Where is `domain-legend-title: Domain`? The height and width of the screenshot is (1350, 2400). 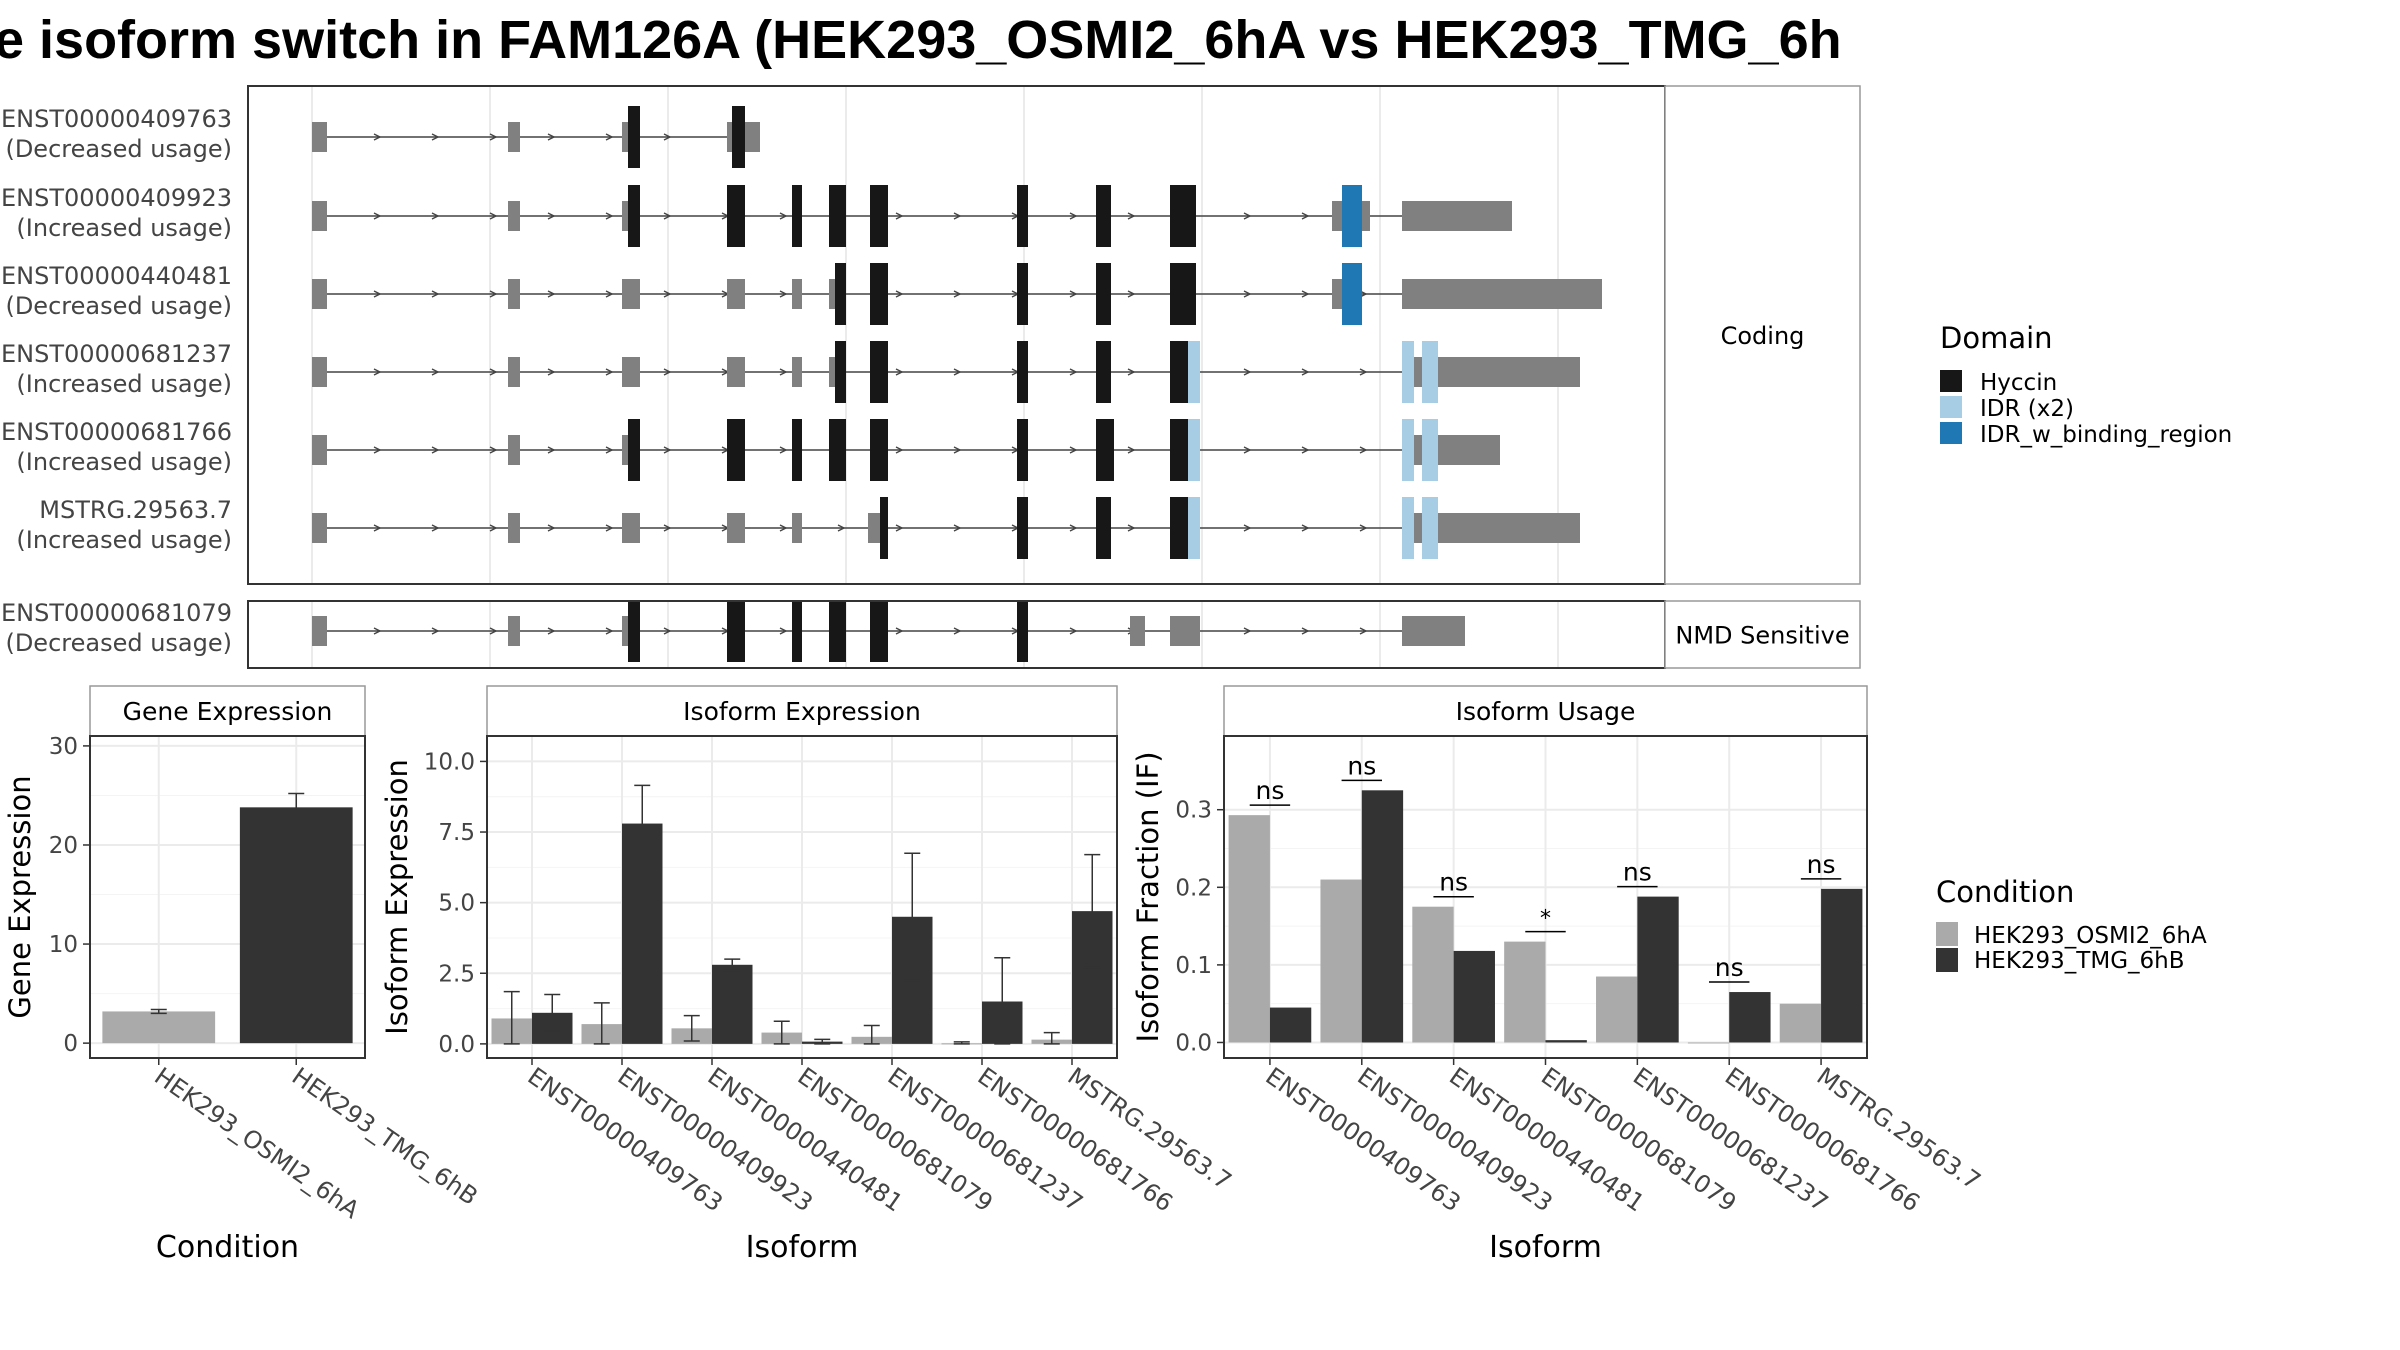 domain-legend-title: Domain is located at coordinates (1996, 338).